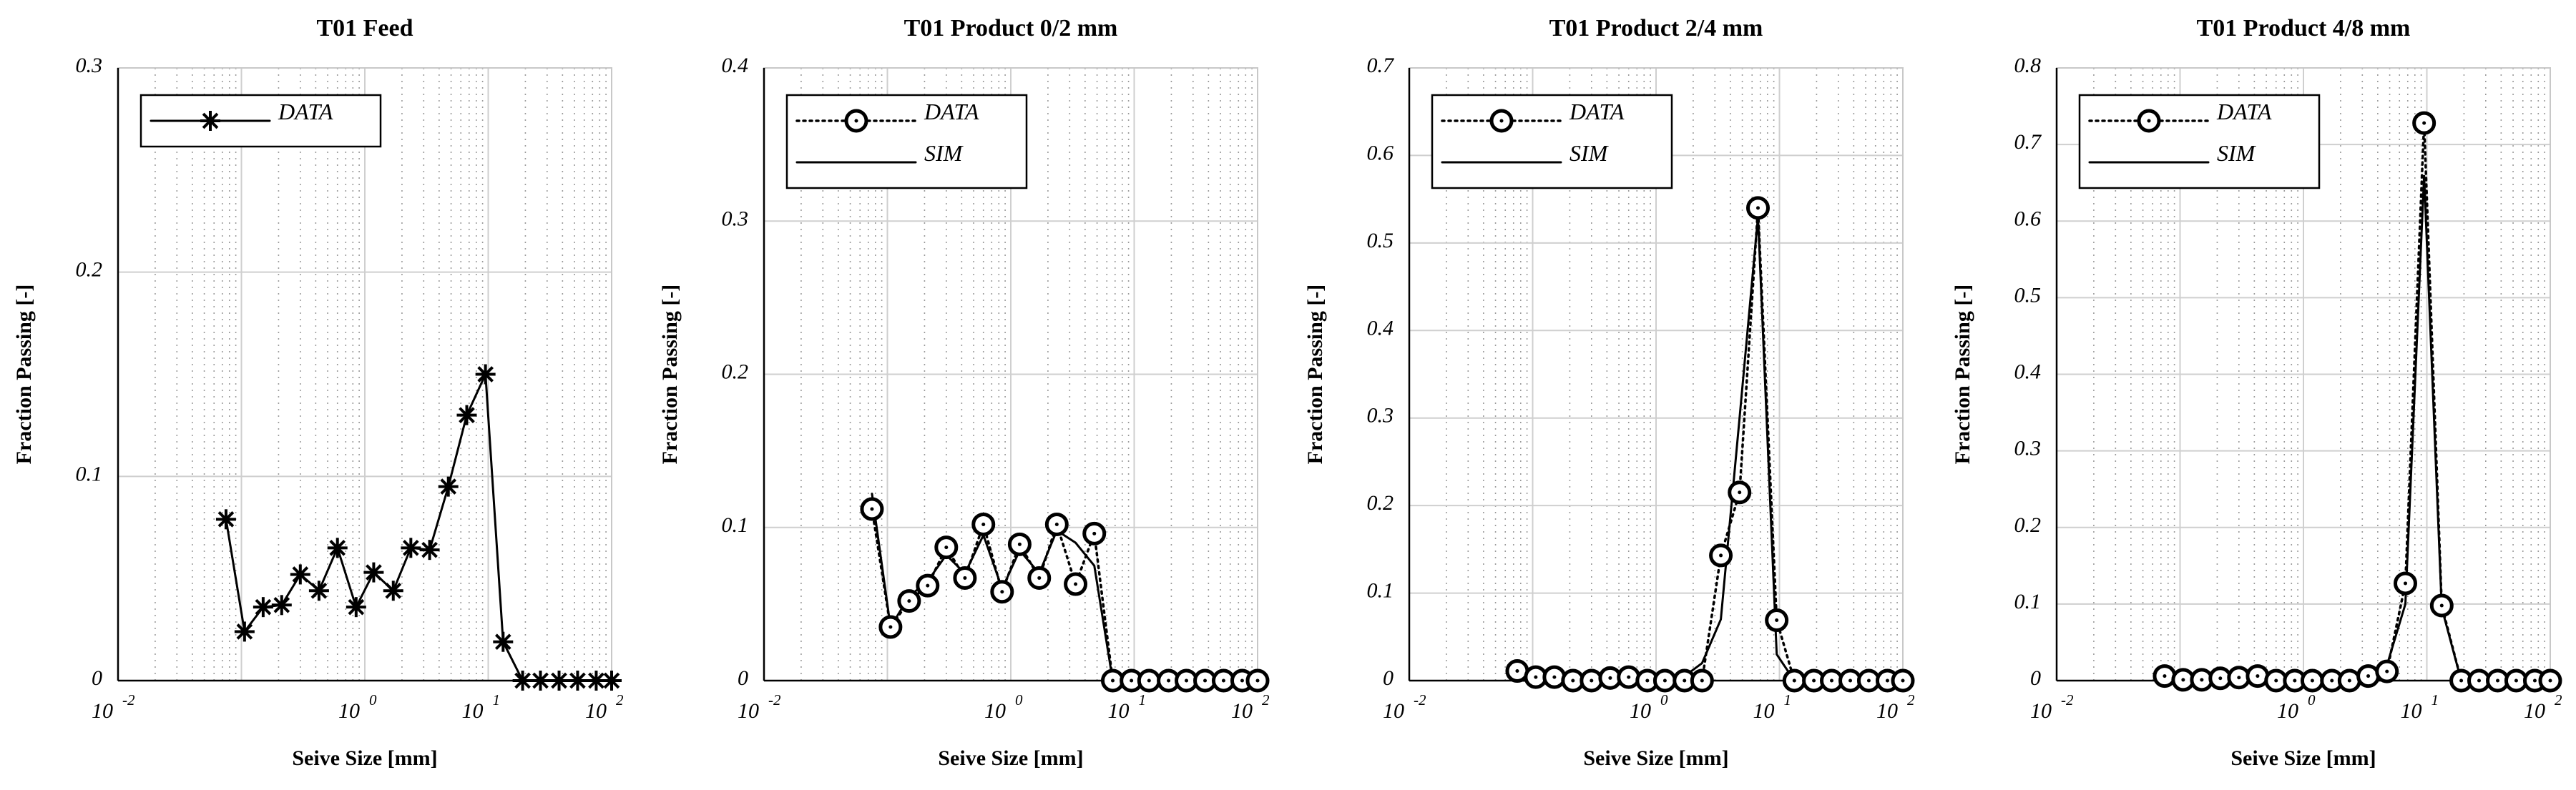 Image resolution: width=2576 pixels, height=790 pixels. Describe the element at coordinates (2304, 28) in the screenshot. I see `chart-title: T01 Product 4/8 mm` at that location.